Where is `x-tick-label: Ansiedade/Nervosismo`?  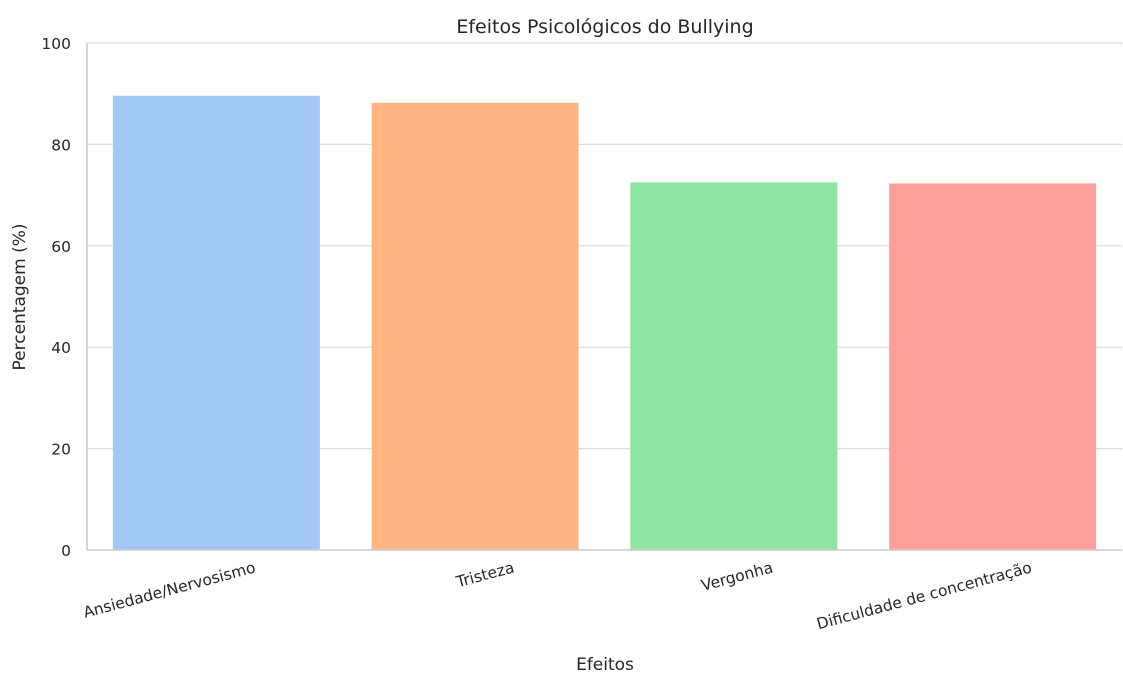
x-tick-label: Ansiedade/Nervosismo is located at coordinates (169, 589).